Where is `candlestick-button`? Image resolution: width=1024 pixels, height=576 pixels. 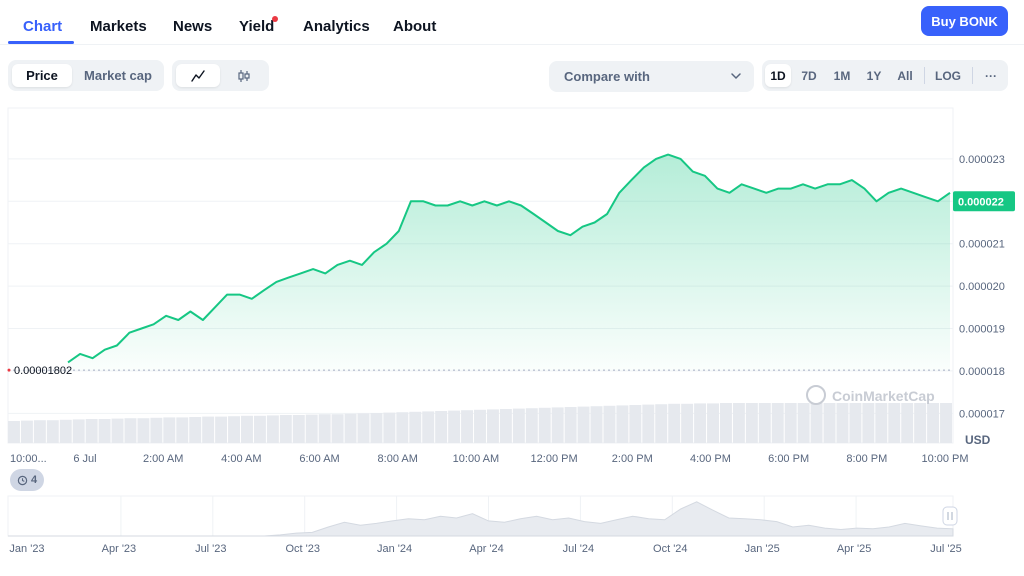 candlestick-button is located at coordinates (244, 75).